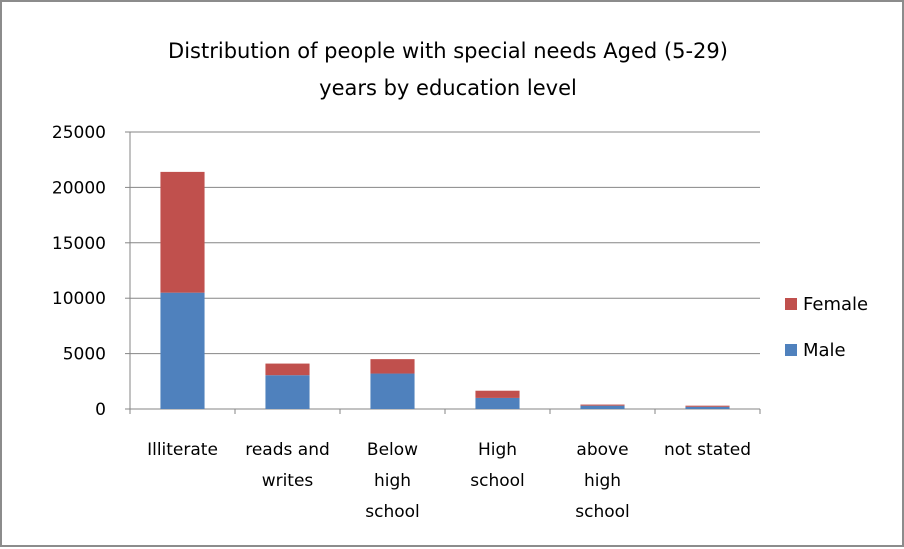 This screenshot has width=904, height=549. What do you see at coordinates (79, 133) in the screenshot?
I see `y-tick-label: 25000` at bounding box center [79, 133].